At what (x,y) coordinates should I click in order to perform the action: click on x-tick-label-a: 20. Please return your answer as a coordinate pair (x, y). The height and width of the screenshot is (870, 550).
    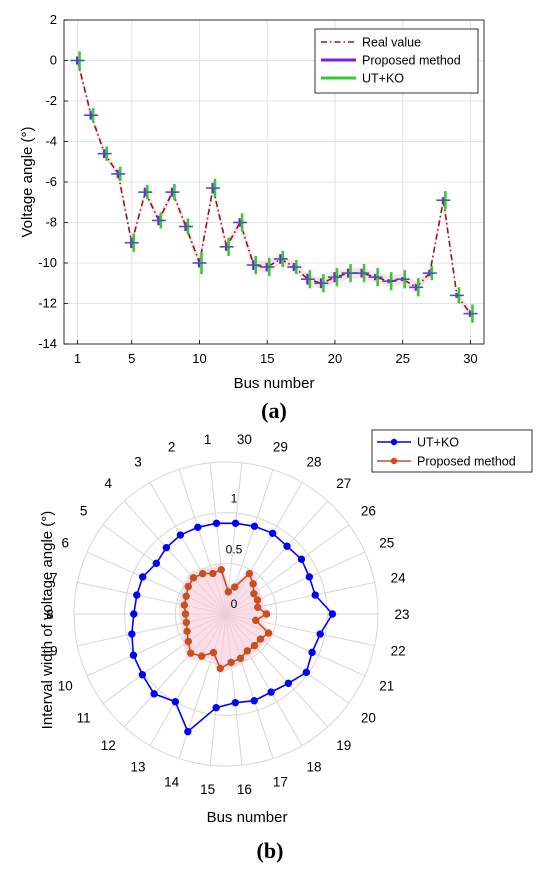
    Looking at the image, I should click on (335, 358).